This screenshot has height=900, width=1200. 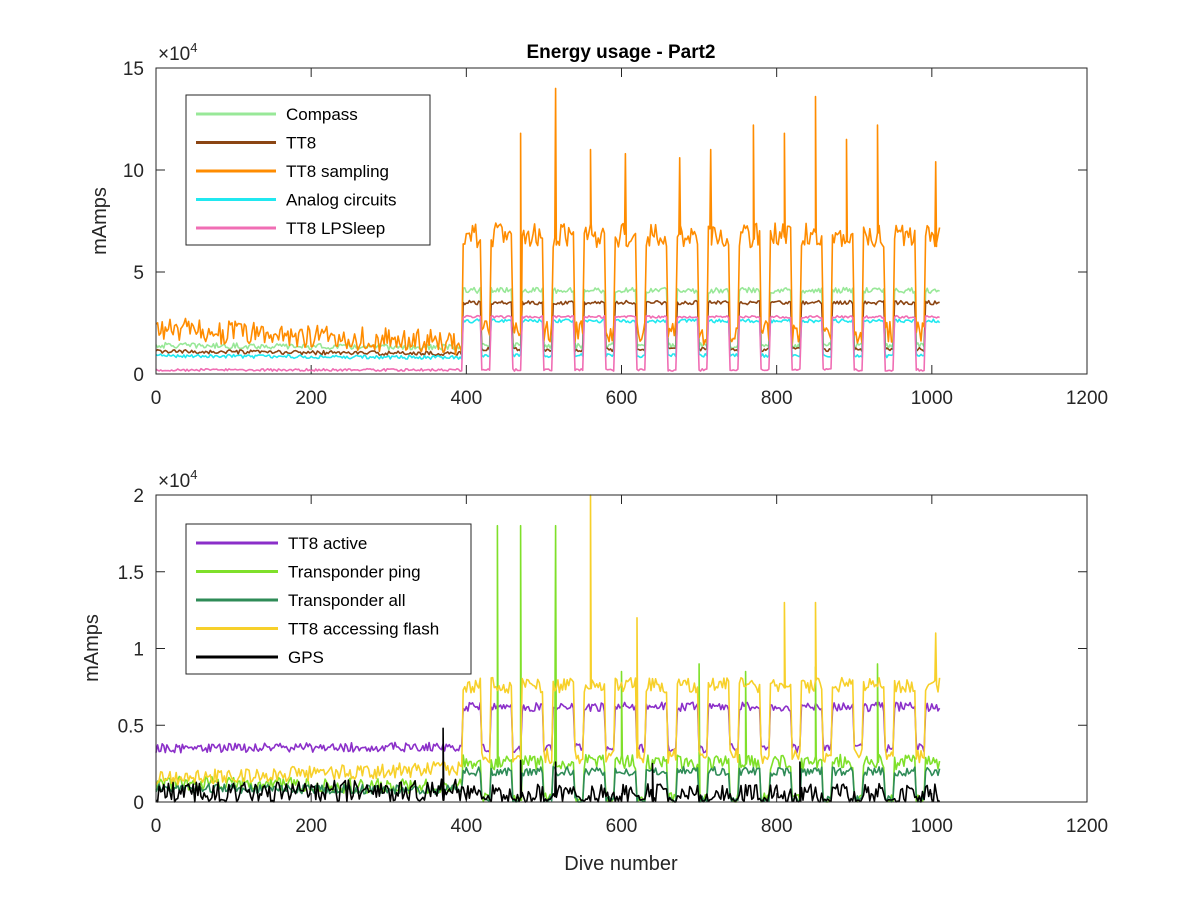 What do you see at coordinates (174, 54) in the screenshot?
I see `top-y-exponent-base: ×10` at bounding box center [174, 54].